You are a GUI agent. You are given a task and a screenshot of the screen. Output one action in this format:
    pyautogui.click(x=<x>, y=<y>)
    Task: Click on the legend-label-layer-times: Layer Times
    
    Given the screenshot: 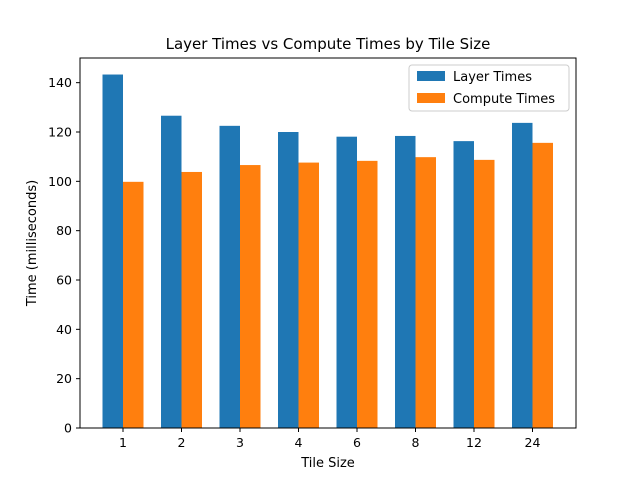 What is the action you would take?
    pyautogui.click(x=492, y=77)
    